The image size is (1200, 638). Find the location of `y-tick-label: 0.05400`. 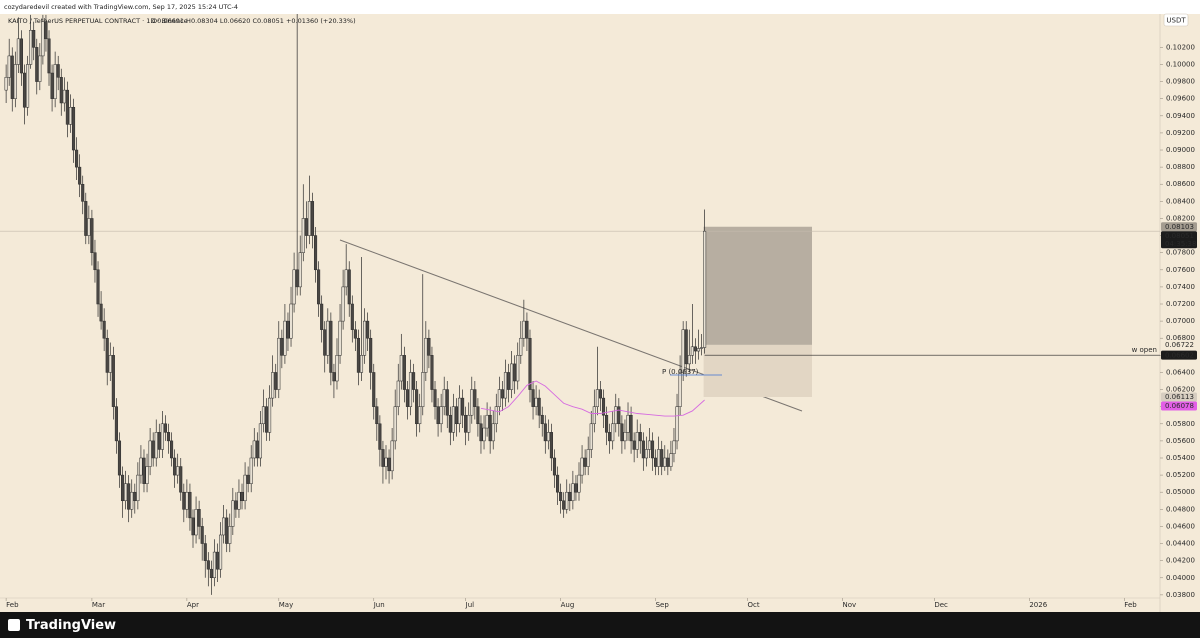

y-tick-label: 0.05400 is located at coordinates (1180, 458).